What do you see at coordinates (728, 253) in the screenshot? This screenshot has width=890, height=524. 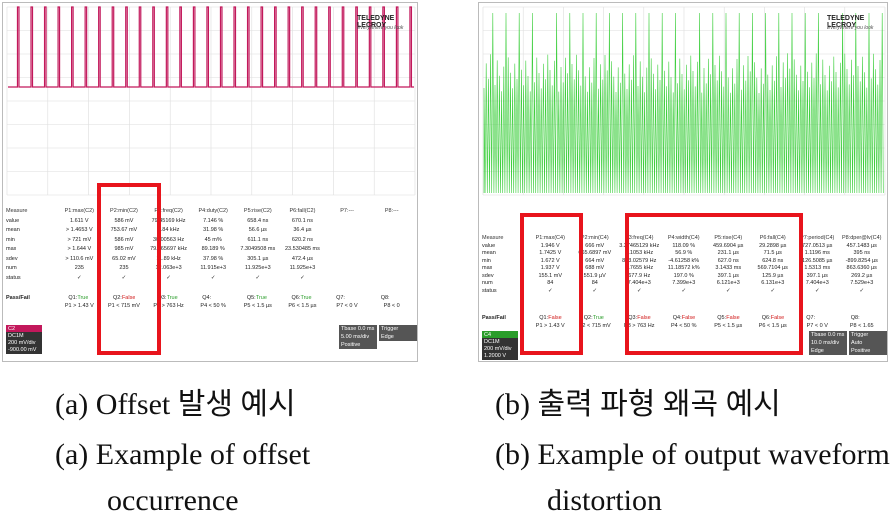 I see `table-cell: 231.1 µs` at bounding box center [728, 253].